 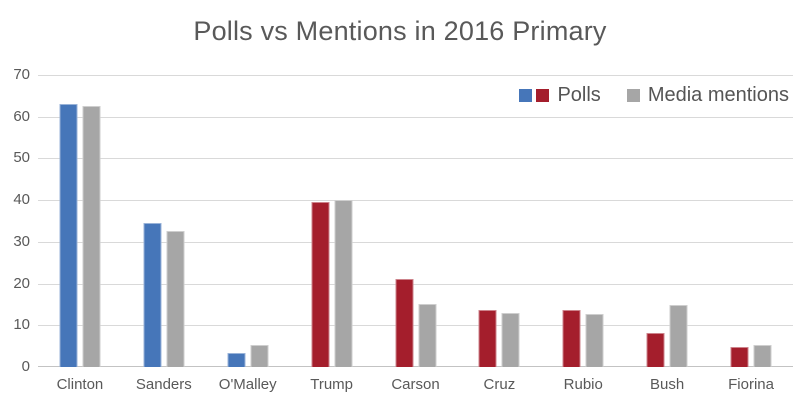 I want to click on y-tick-label-0: 0, so click(x=25, y=366).